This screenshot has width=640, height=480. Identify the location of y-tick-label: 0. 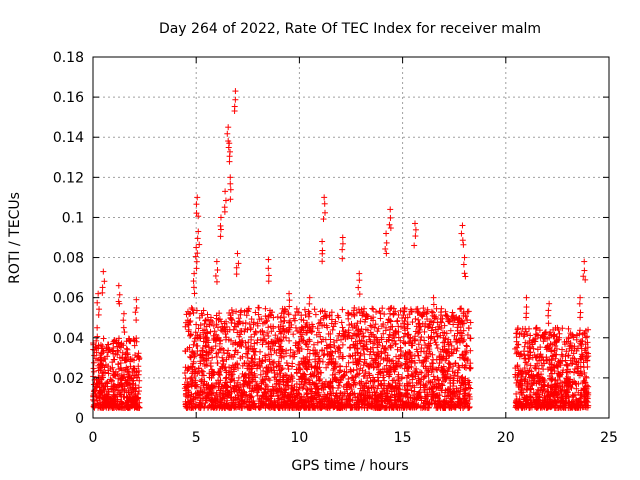
(79, 419).